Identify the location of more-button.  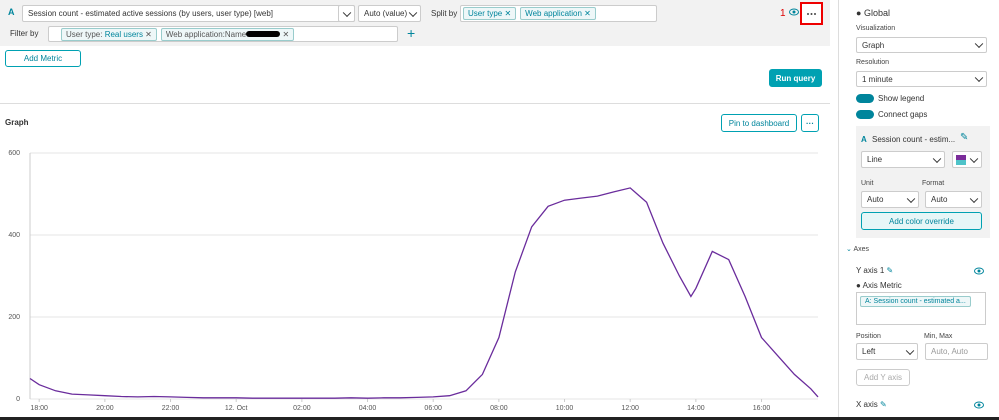
(811, 13).